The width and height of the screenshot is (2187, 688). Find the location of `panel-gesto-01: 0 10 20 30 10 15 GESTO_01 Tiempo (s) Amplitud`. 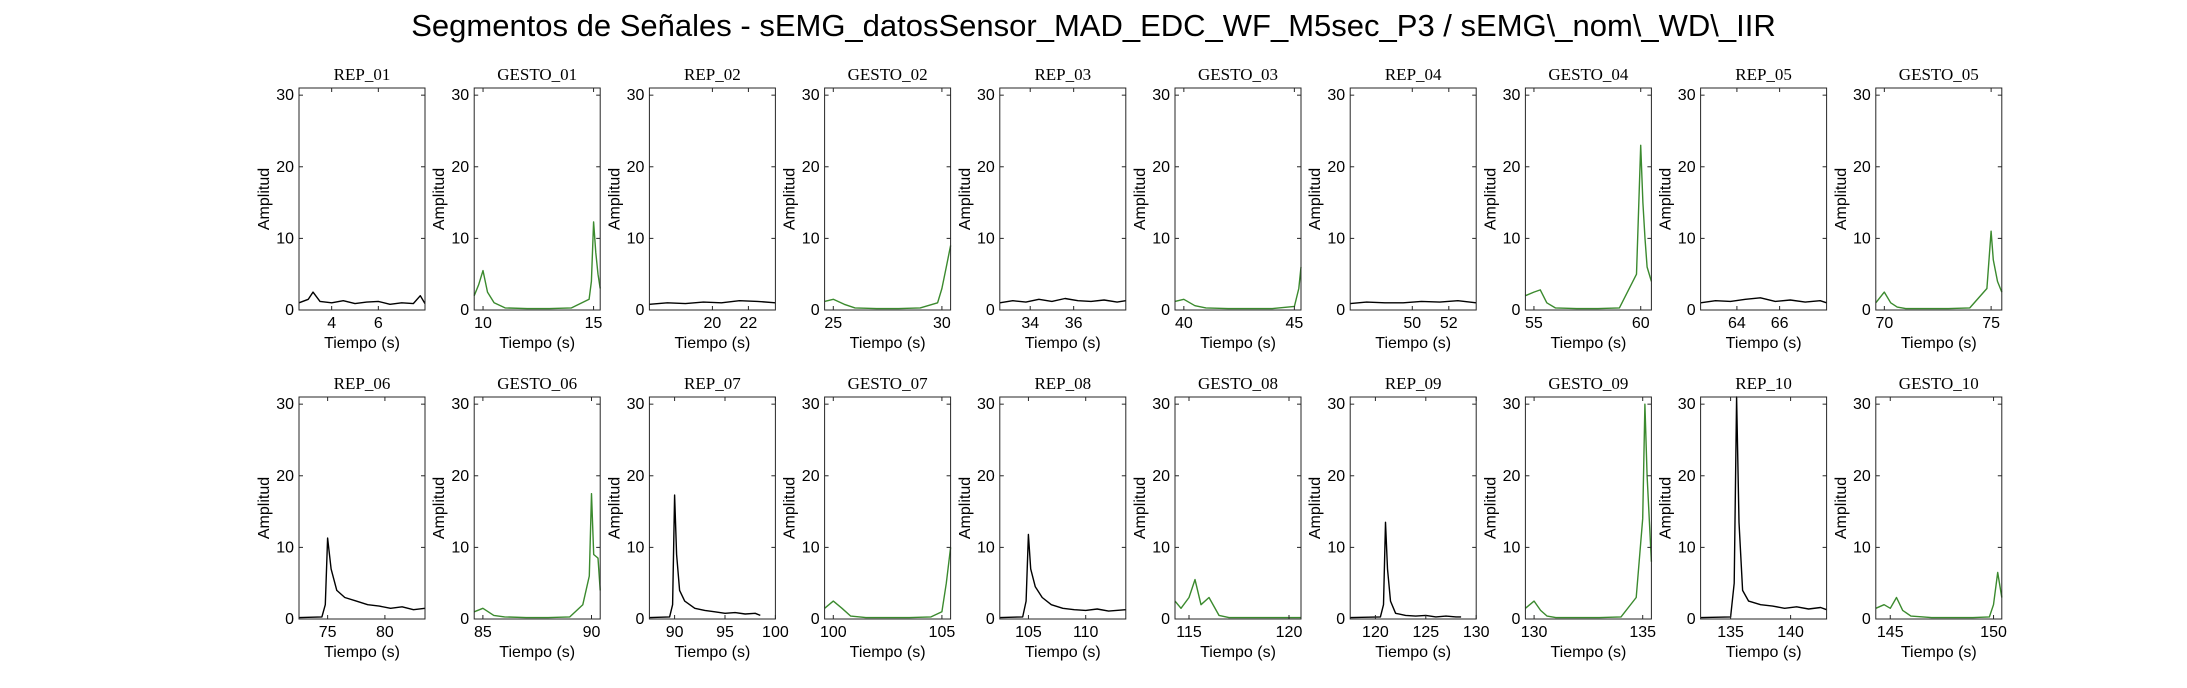

panel-gesto-01: 0 10 20 30 10 15 GESTO_01 Tiempo (s) Amplitud is located at coordinates (516, 208).